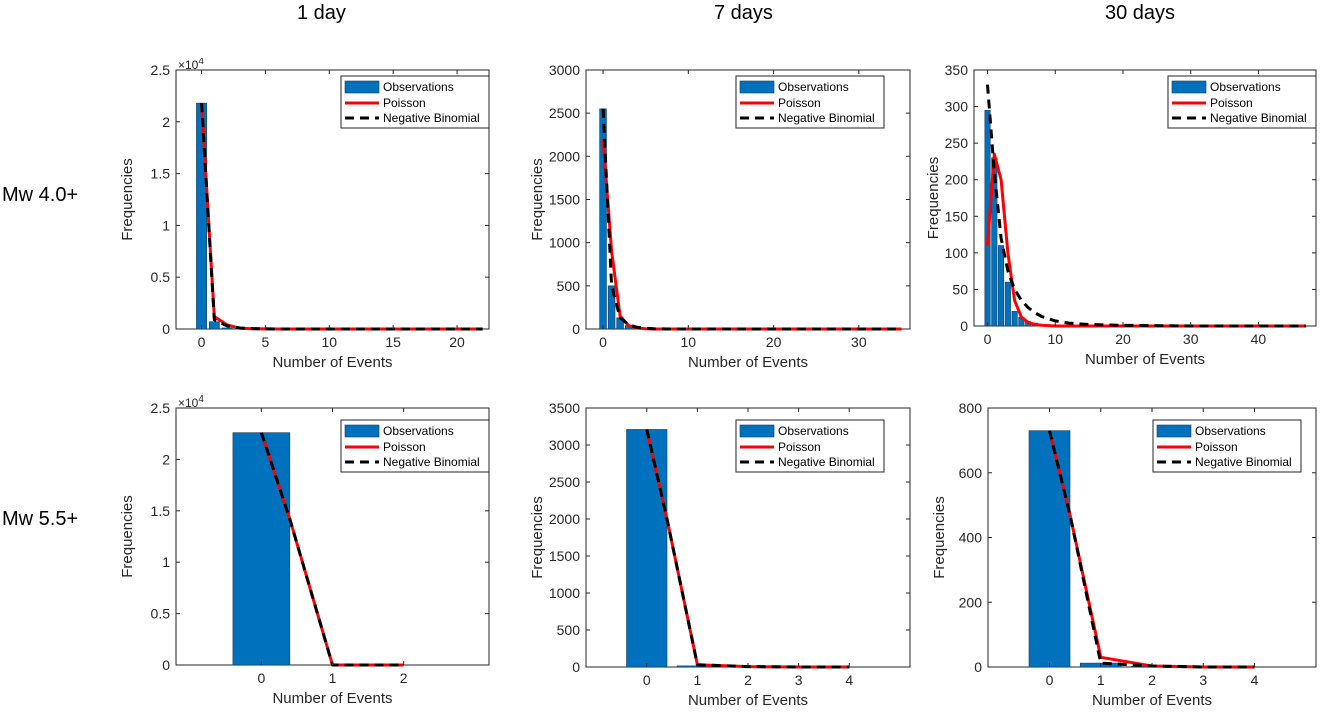 The image size is (1325, 713). What do you see at coordinates (564, 445) in the screenshot?
I see `y-tick-label: 3000` at bounding box center [564, 445].